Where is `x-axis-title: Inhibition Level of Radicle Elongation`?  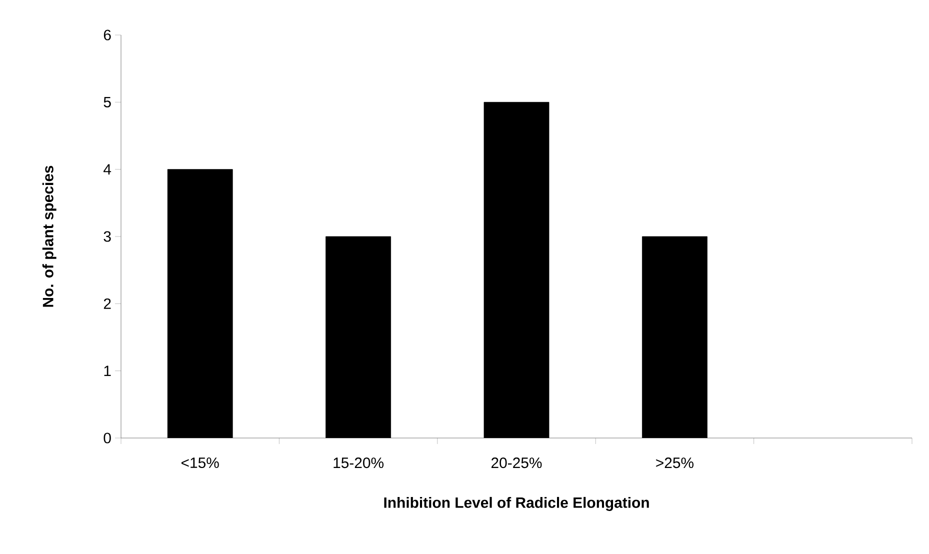 x-axis-title: Inhibition Level of Radicle Elongation is located at coordinates (516, 503).